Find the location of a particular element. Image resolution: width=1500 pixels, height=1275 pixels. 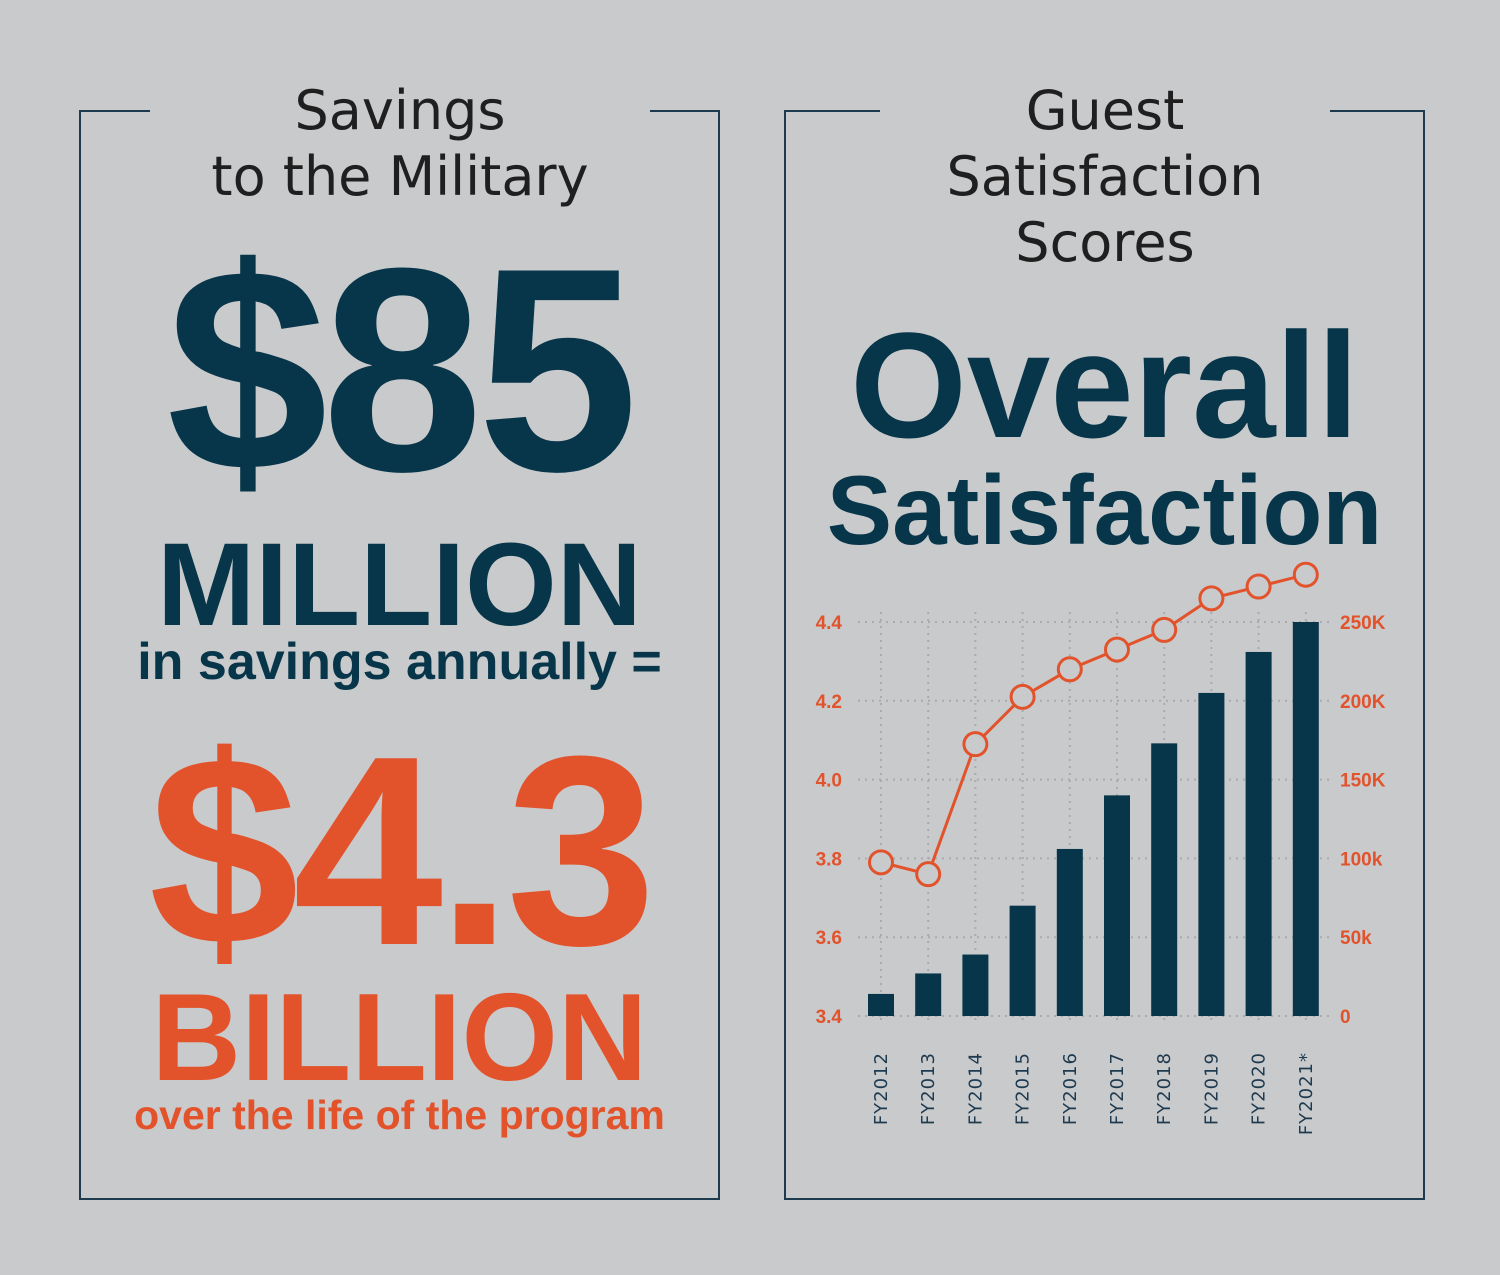

y-left-tick-label: 3.4 is located at coordinates (829, 1017).